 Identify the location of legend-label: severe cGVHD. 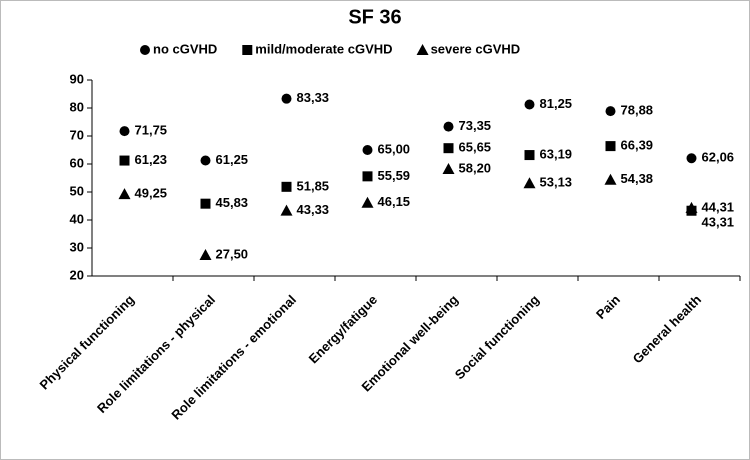
(476, 48).